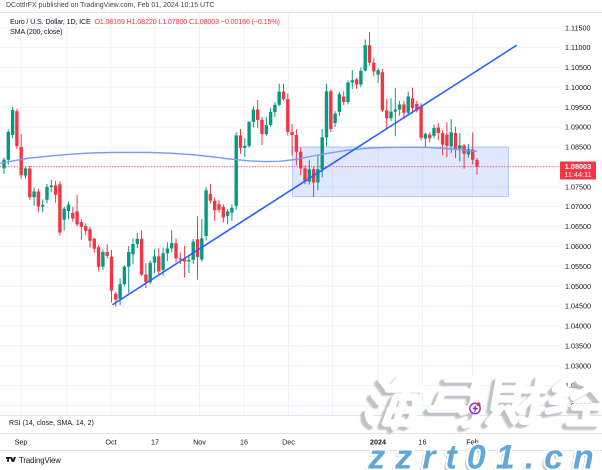 The height and width of the screenshot is (470, 602). What do you see at coordinates (155, 442) in the screenshot?
I see `svg-text: 17` at bounding box center [155, 442].